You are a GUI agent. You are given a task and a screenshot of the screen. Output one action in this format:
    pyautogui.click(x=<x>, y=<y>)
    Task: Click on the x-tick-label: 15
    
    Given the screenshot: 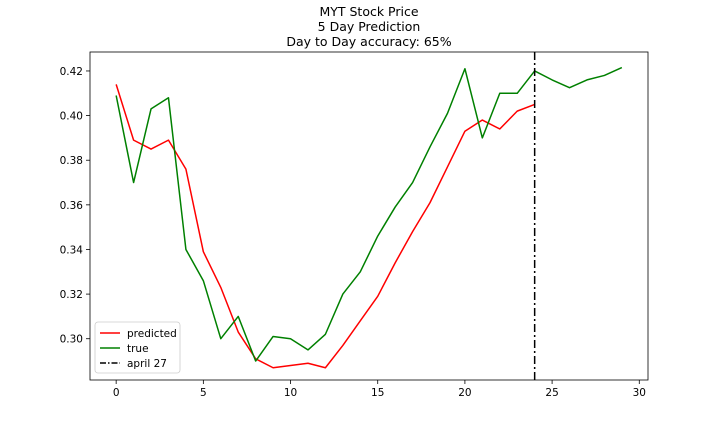 What is the action you would take?
    pyautogui.click(x=377, y=393)
    